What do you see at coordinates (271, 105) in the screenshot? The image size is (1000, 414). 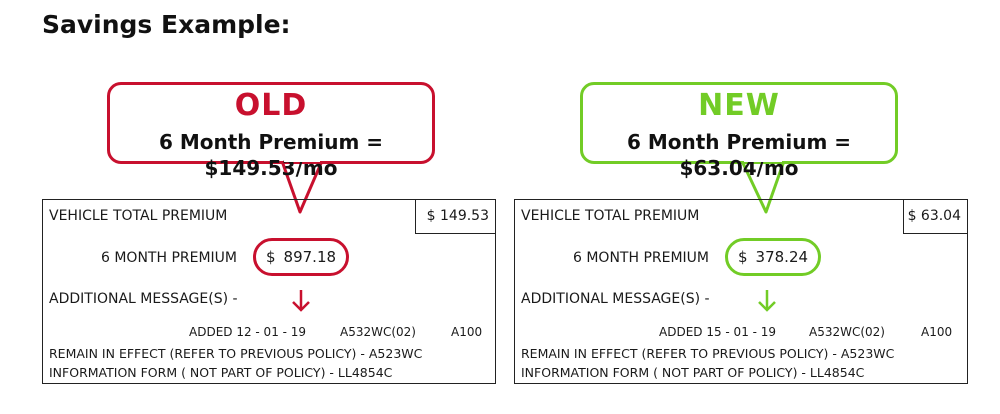 I see `old-label: OLD` at bounding box center [271, 105].